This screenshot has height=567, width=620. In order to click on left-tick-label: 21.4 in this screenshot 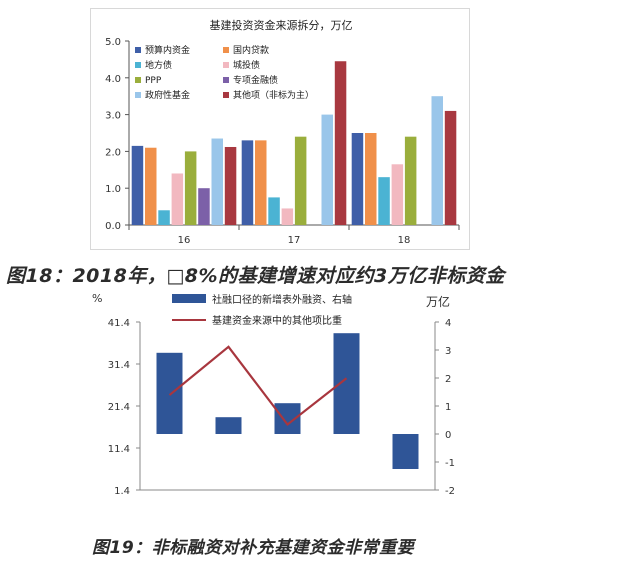, I will do `click(119, 407)`.